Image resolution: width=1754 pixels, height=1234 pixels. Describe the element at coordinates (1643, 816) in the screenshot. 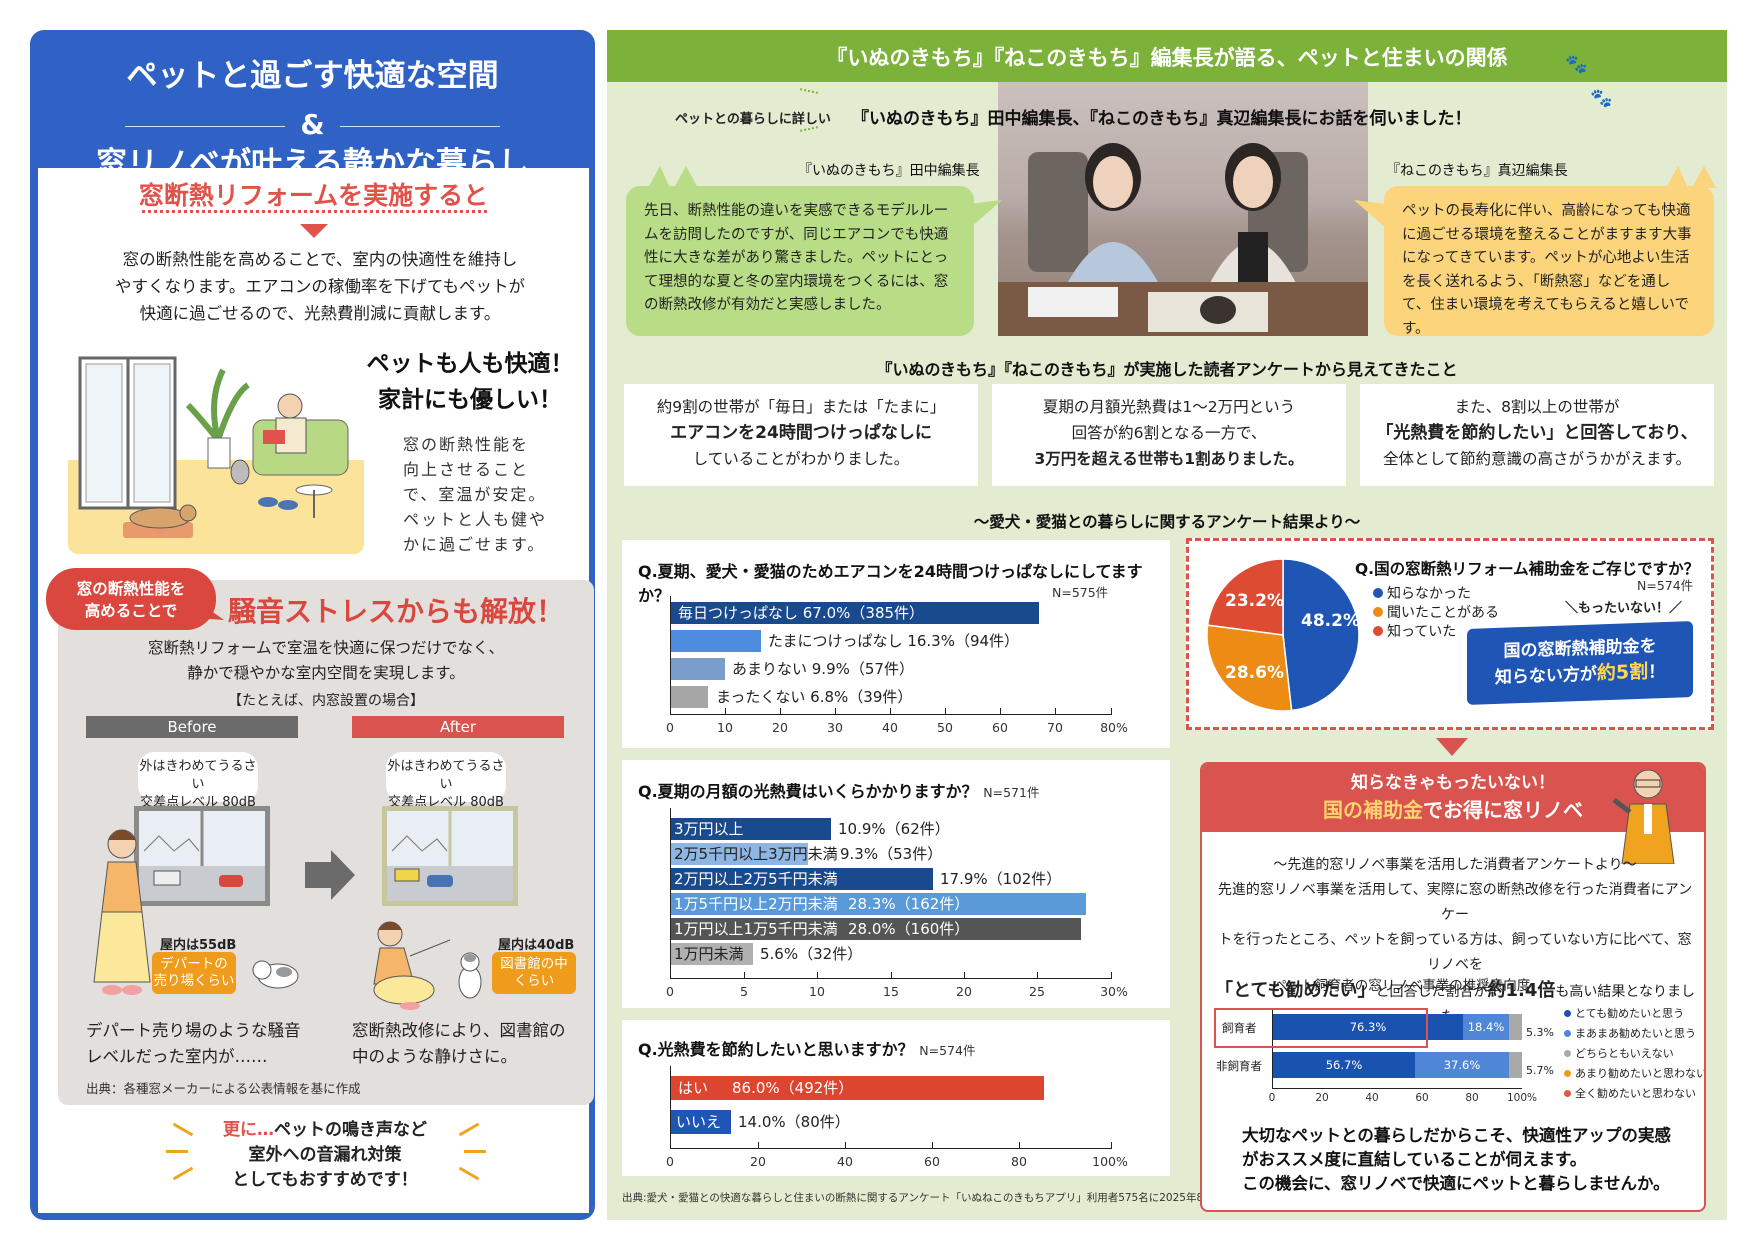

I see `advisor-character-illustration` at that location.